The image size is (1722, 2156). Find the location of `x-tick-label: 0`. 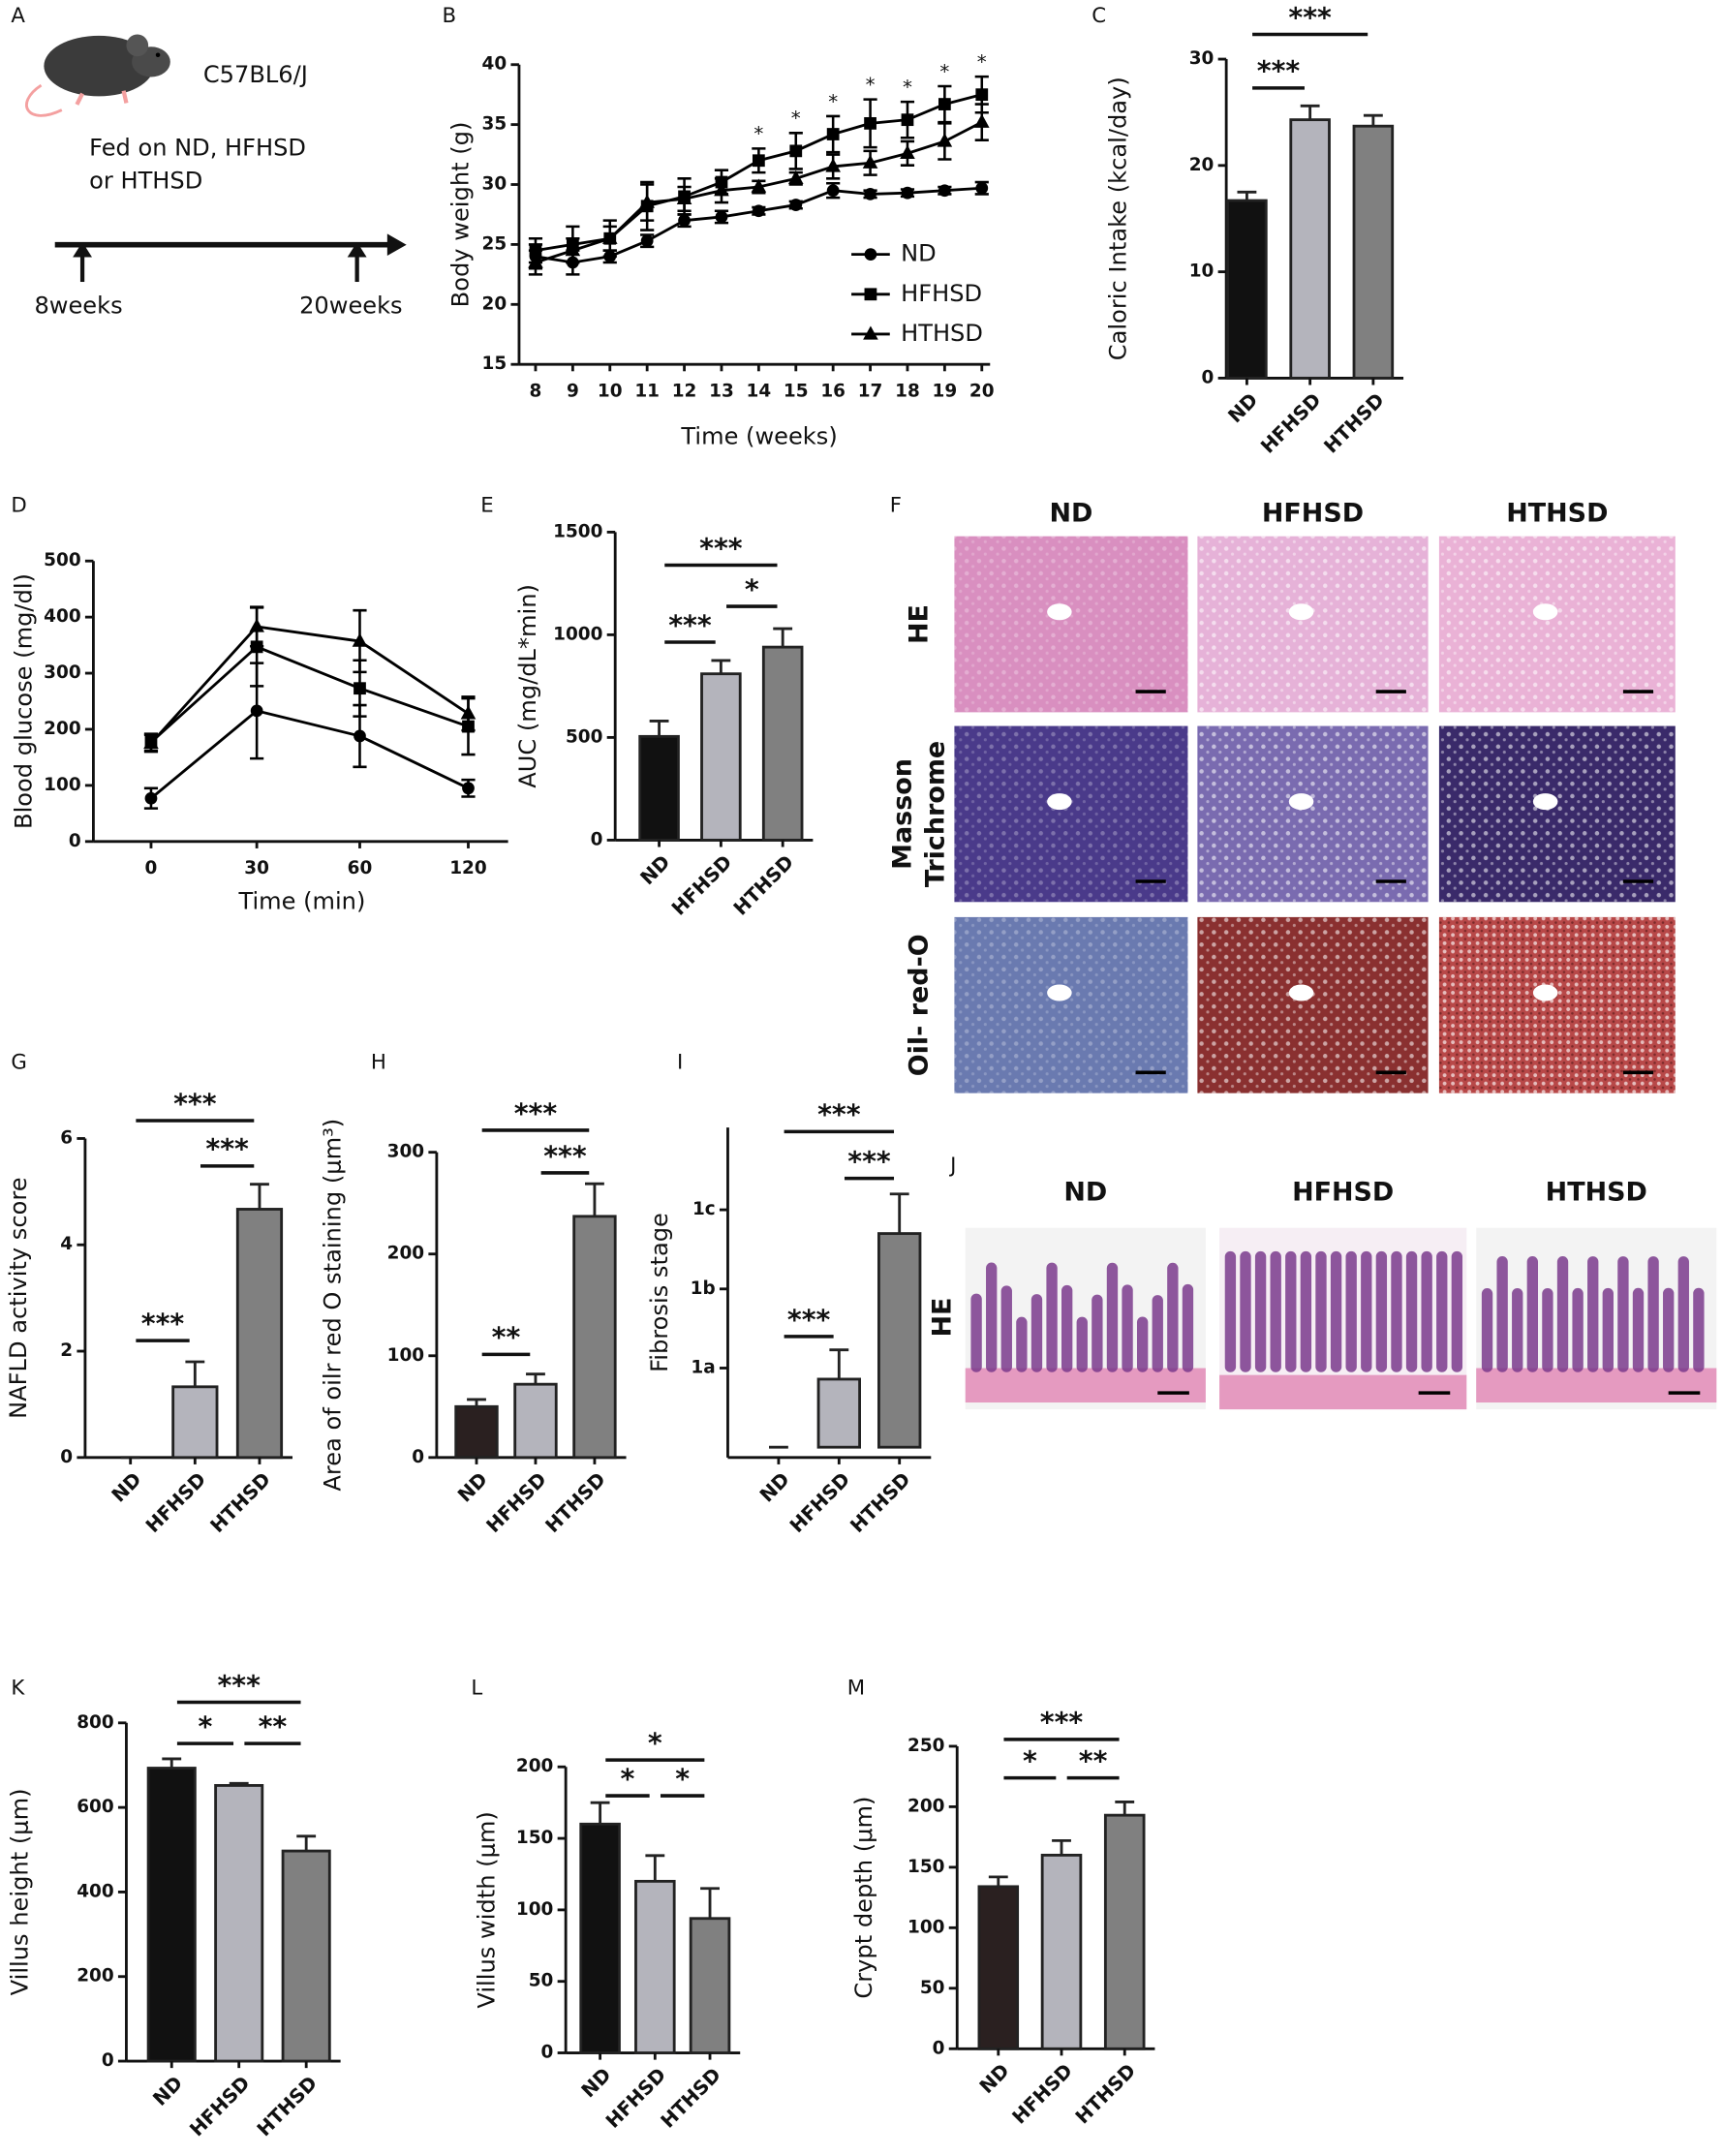

x-tick-label: 0 is located at coordinates (151, 868).